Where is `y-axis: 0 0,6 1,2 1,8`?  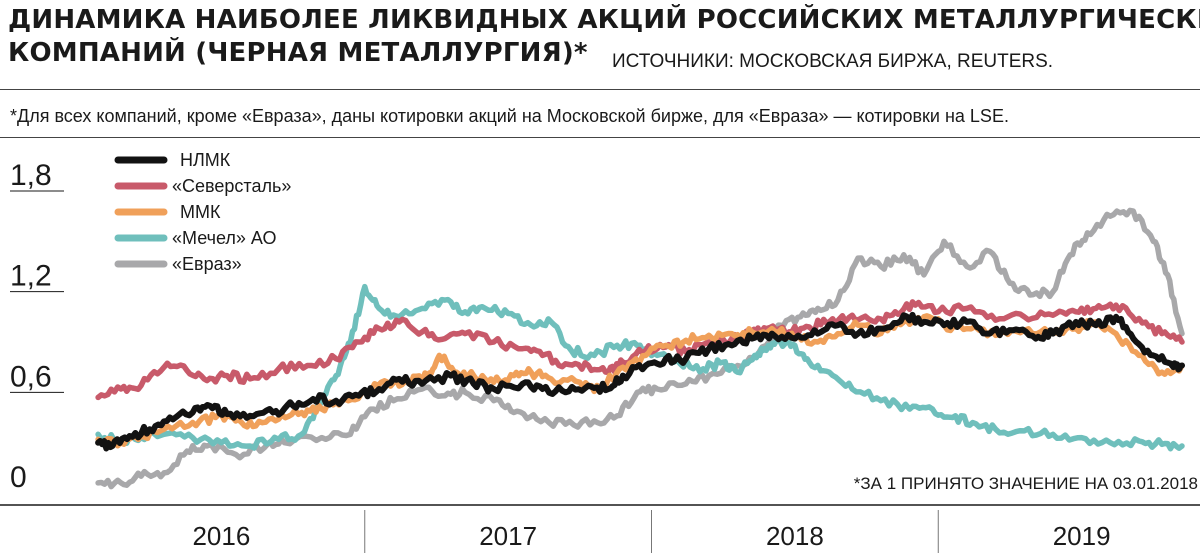
y-axis: 0 0,6 1,2 1,8 is located at coordinates (37, 326).